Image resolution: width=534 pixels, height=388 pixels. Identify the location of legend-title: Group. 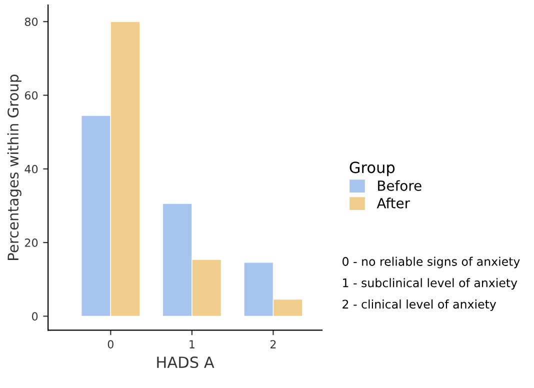
(372, 169).